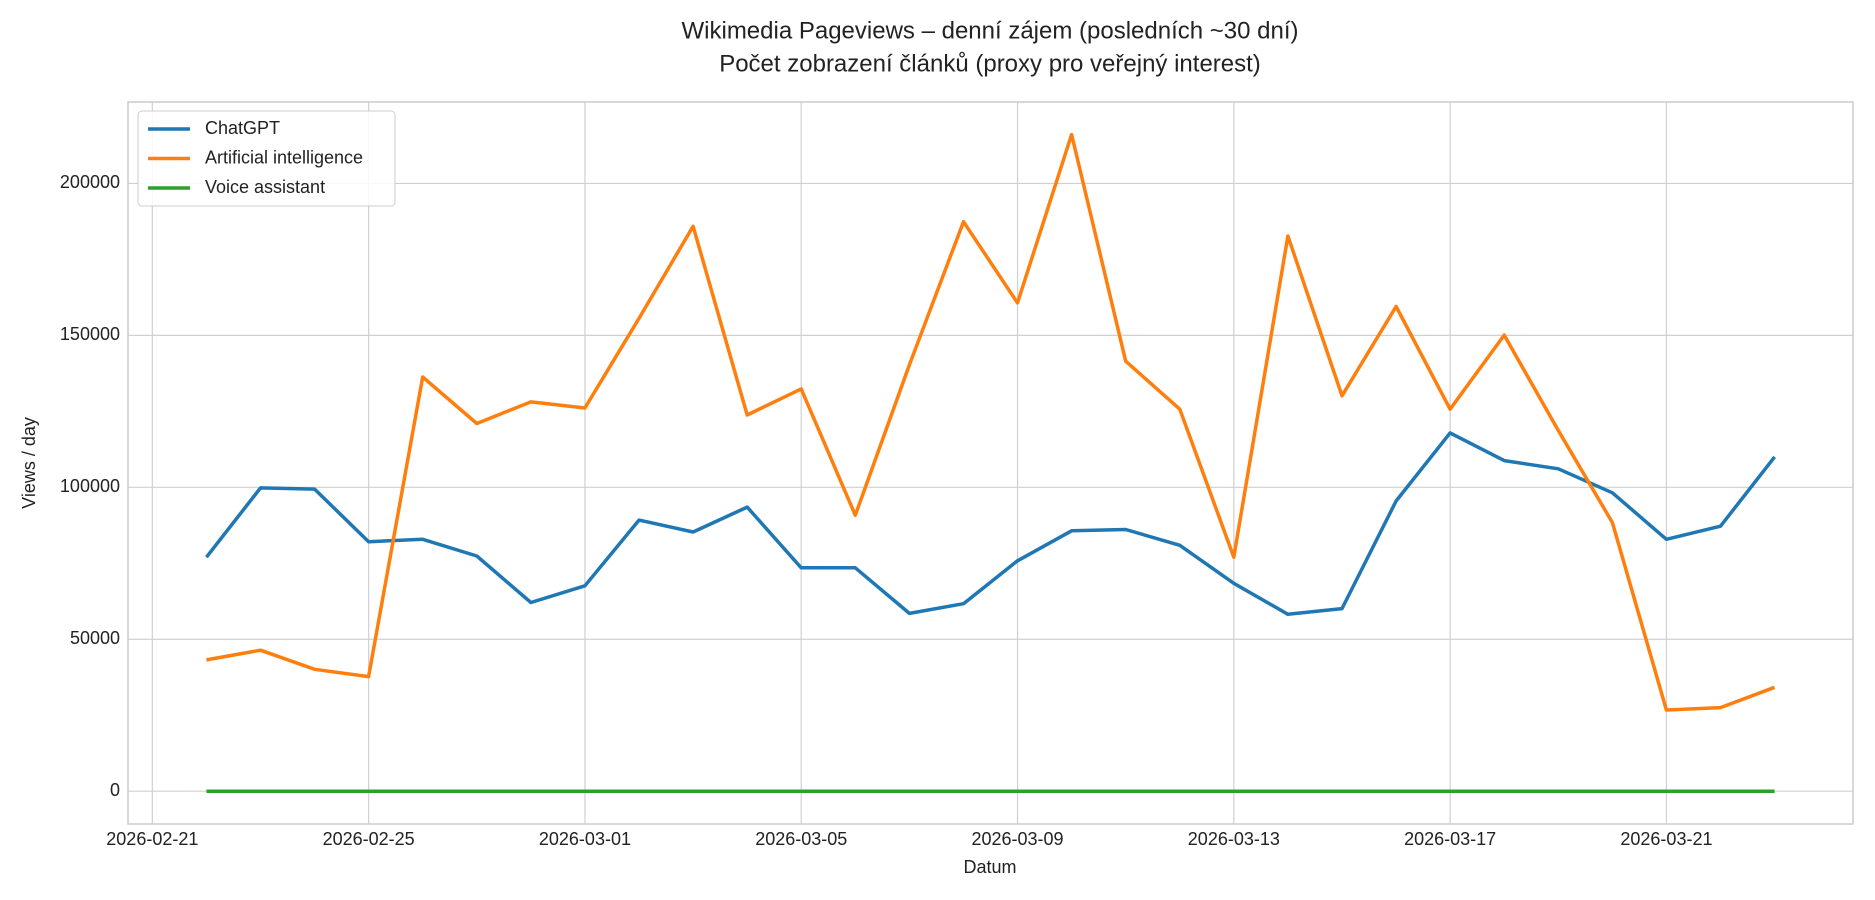  I want to click on x-tick-label: 2026-03-05, so click(801, 839).